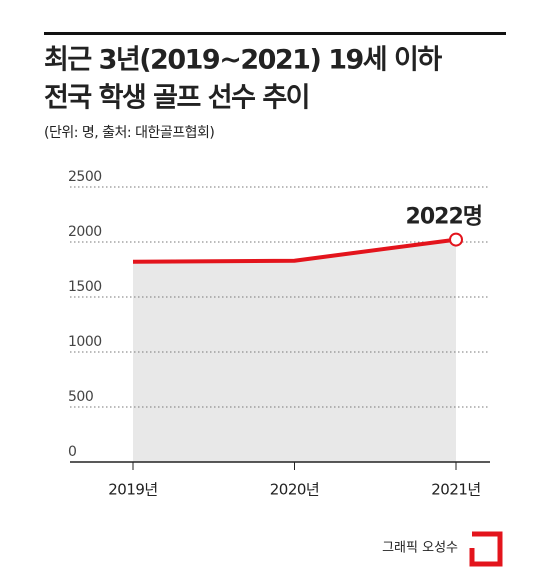  Describe the element at coordinates (294, 250) in the screenshot. I see `line` at that location.